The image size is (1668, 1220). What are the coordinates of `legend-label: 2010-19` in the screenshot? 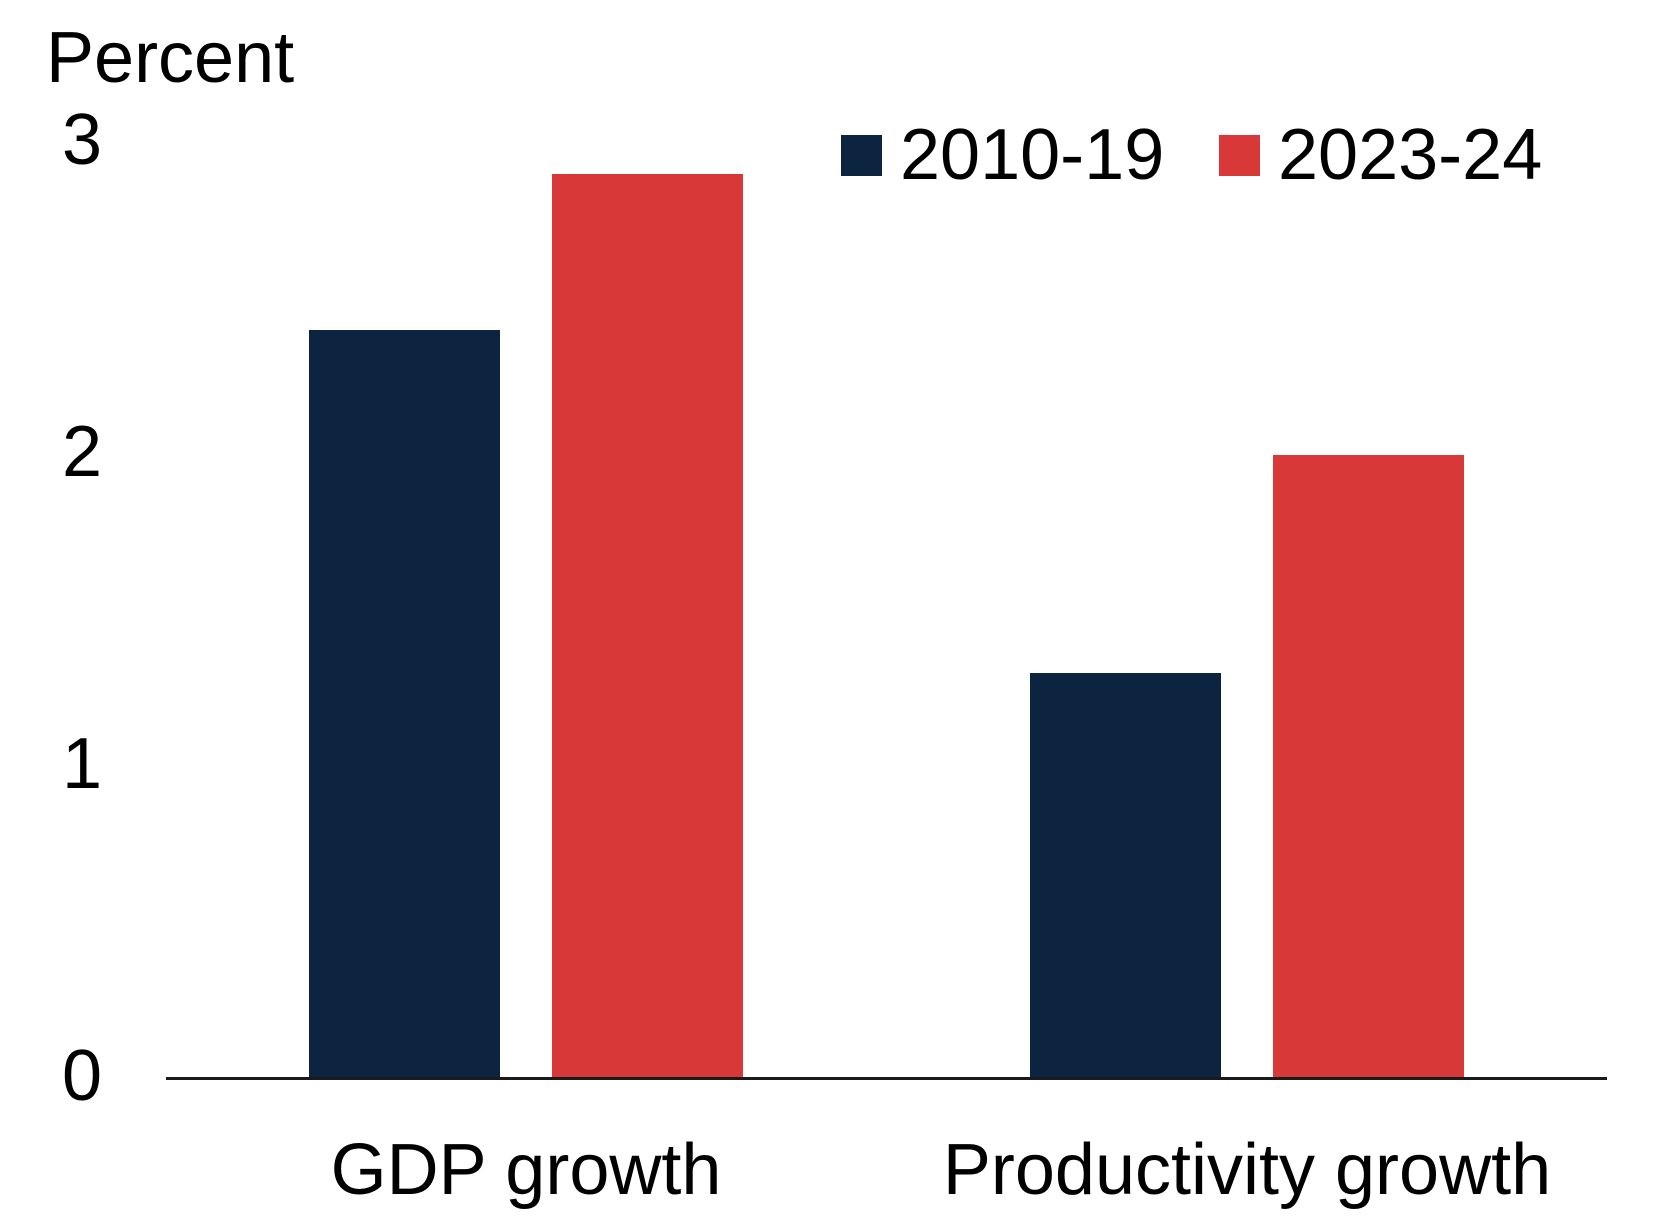 It's located at (1032, 155).